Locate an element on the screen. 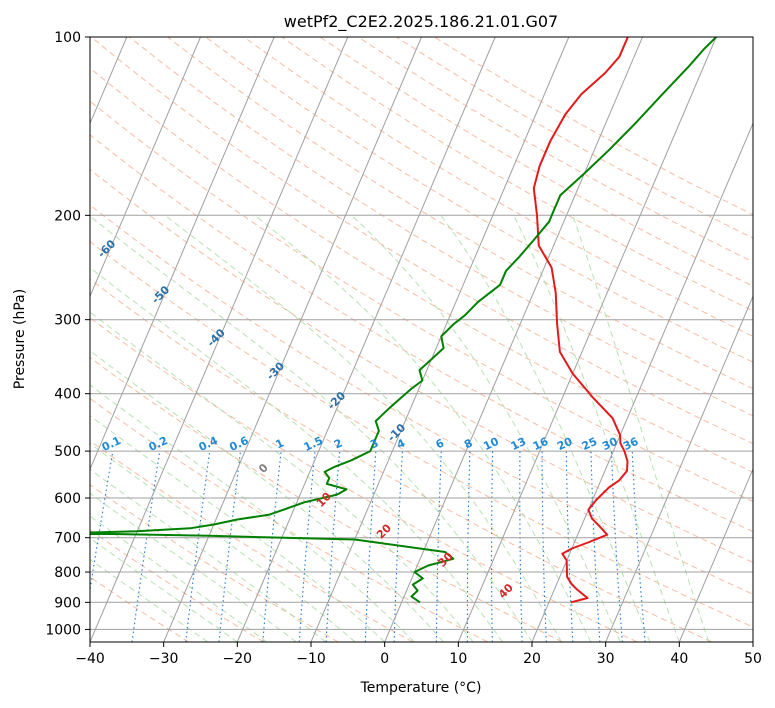 The height and width of the screenshot is (708, 775). y-tick-label: 700 is located at coordinates (67, 539).